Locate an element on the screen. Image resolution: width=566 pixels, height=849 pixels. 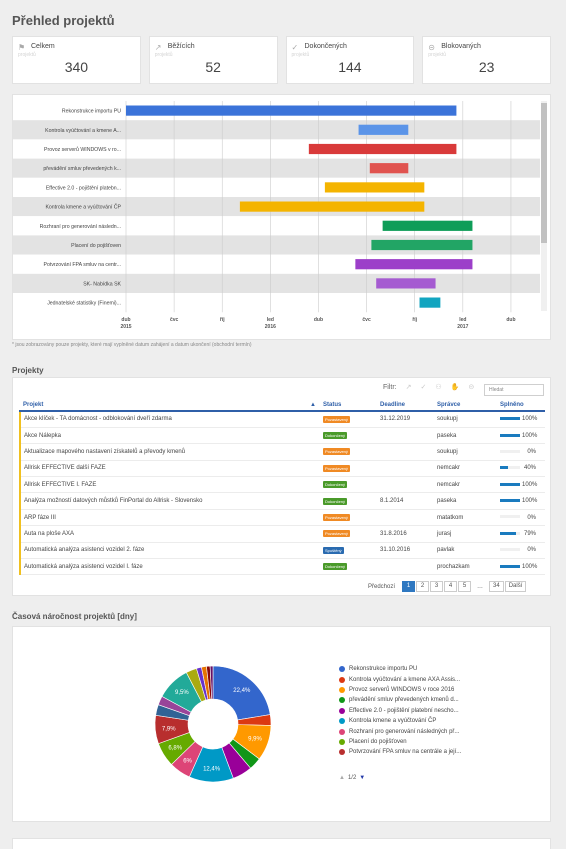
status-cell: Dokončený is located at coordinates (348, 501).